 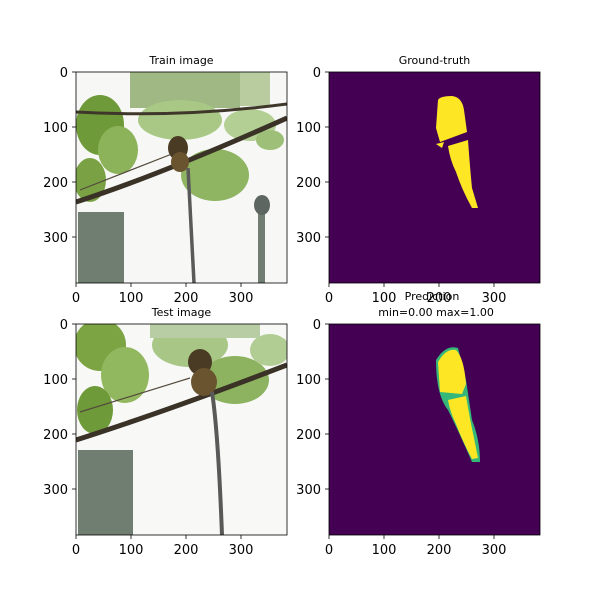 I want to click on test-image-yaxis: 0 100 200 300, so click(x=59, y=408).